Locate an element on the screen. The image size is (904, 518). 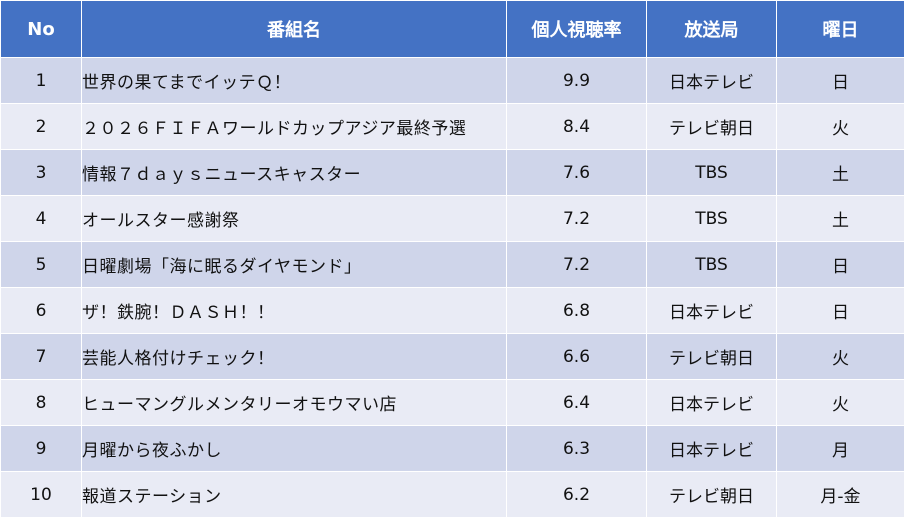
cell-rating: 6.8 is located at coordinates (577, 311).